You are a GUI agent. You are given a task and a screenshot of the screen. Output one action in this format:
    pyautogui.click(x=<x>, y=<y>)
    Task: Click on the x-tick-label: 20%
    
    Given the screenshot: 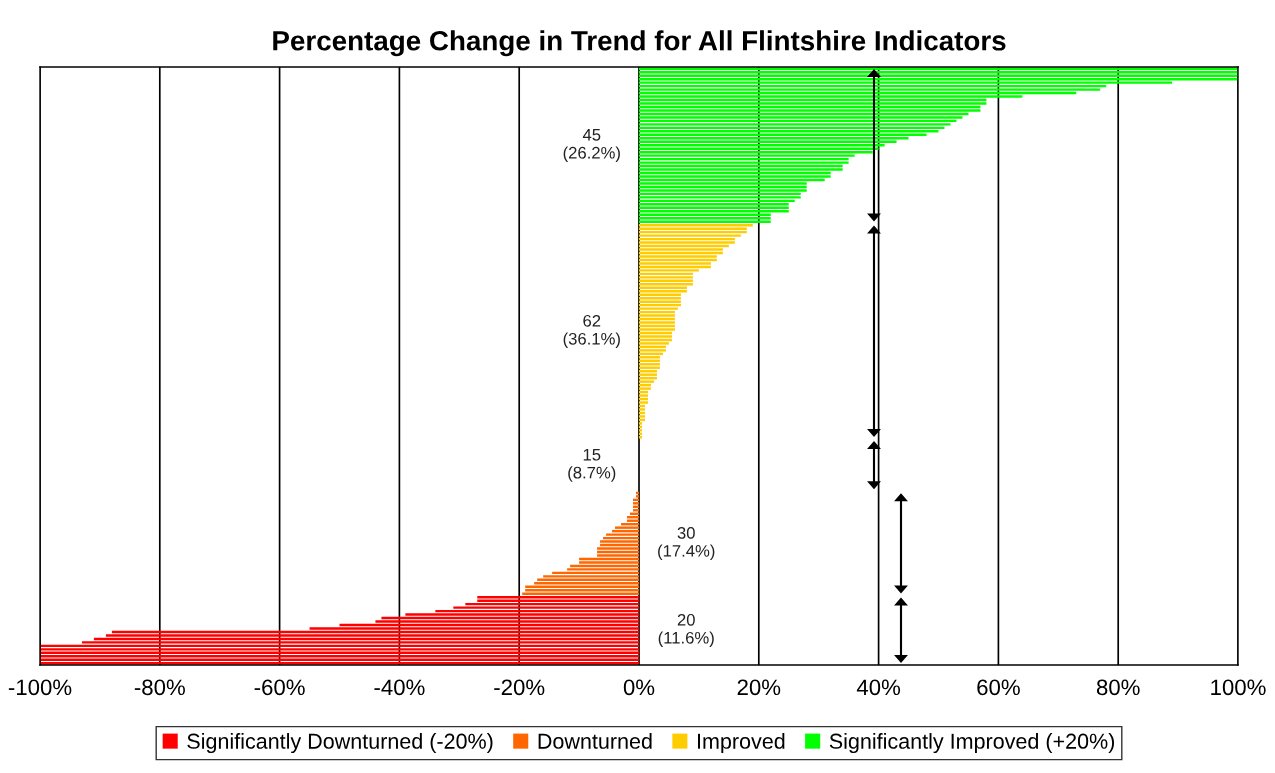 What is the action you would take?
    pyautogui.click(x=759, y=687)
    